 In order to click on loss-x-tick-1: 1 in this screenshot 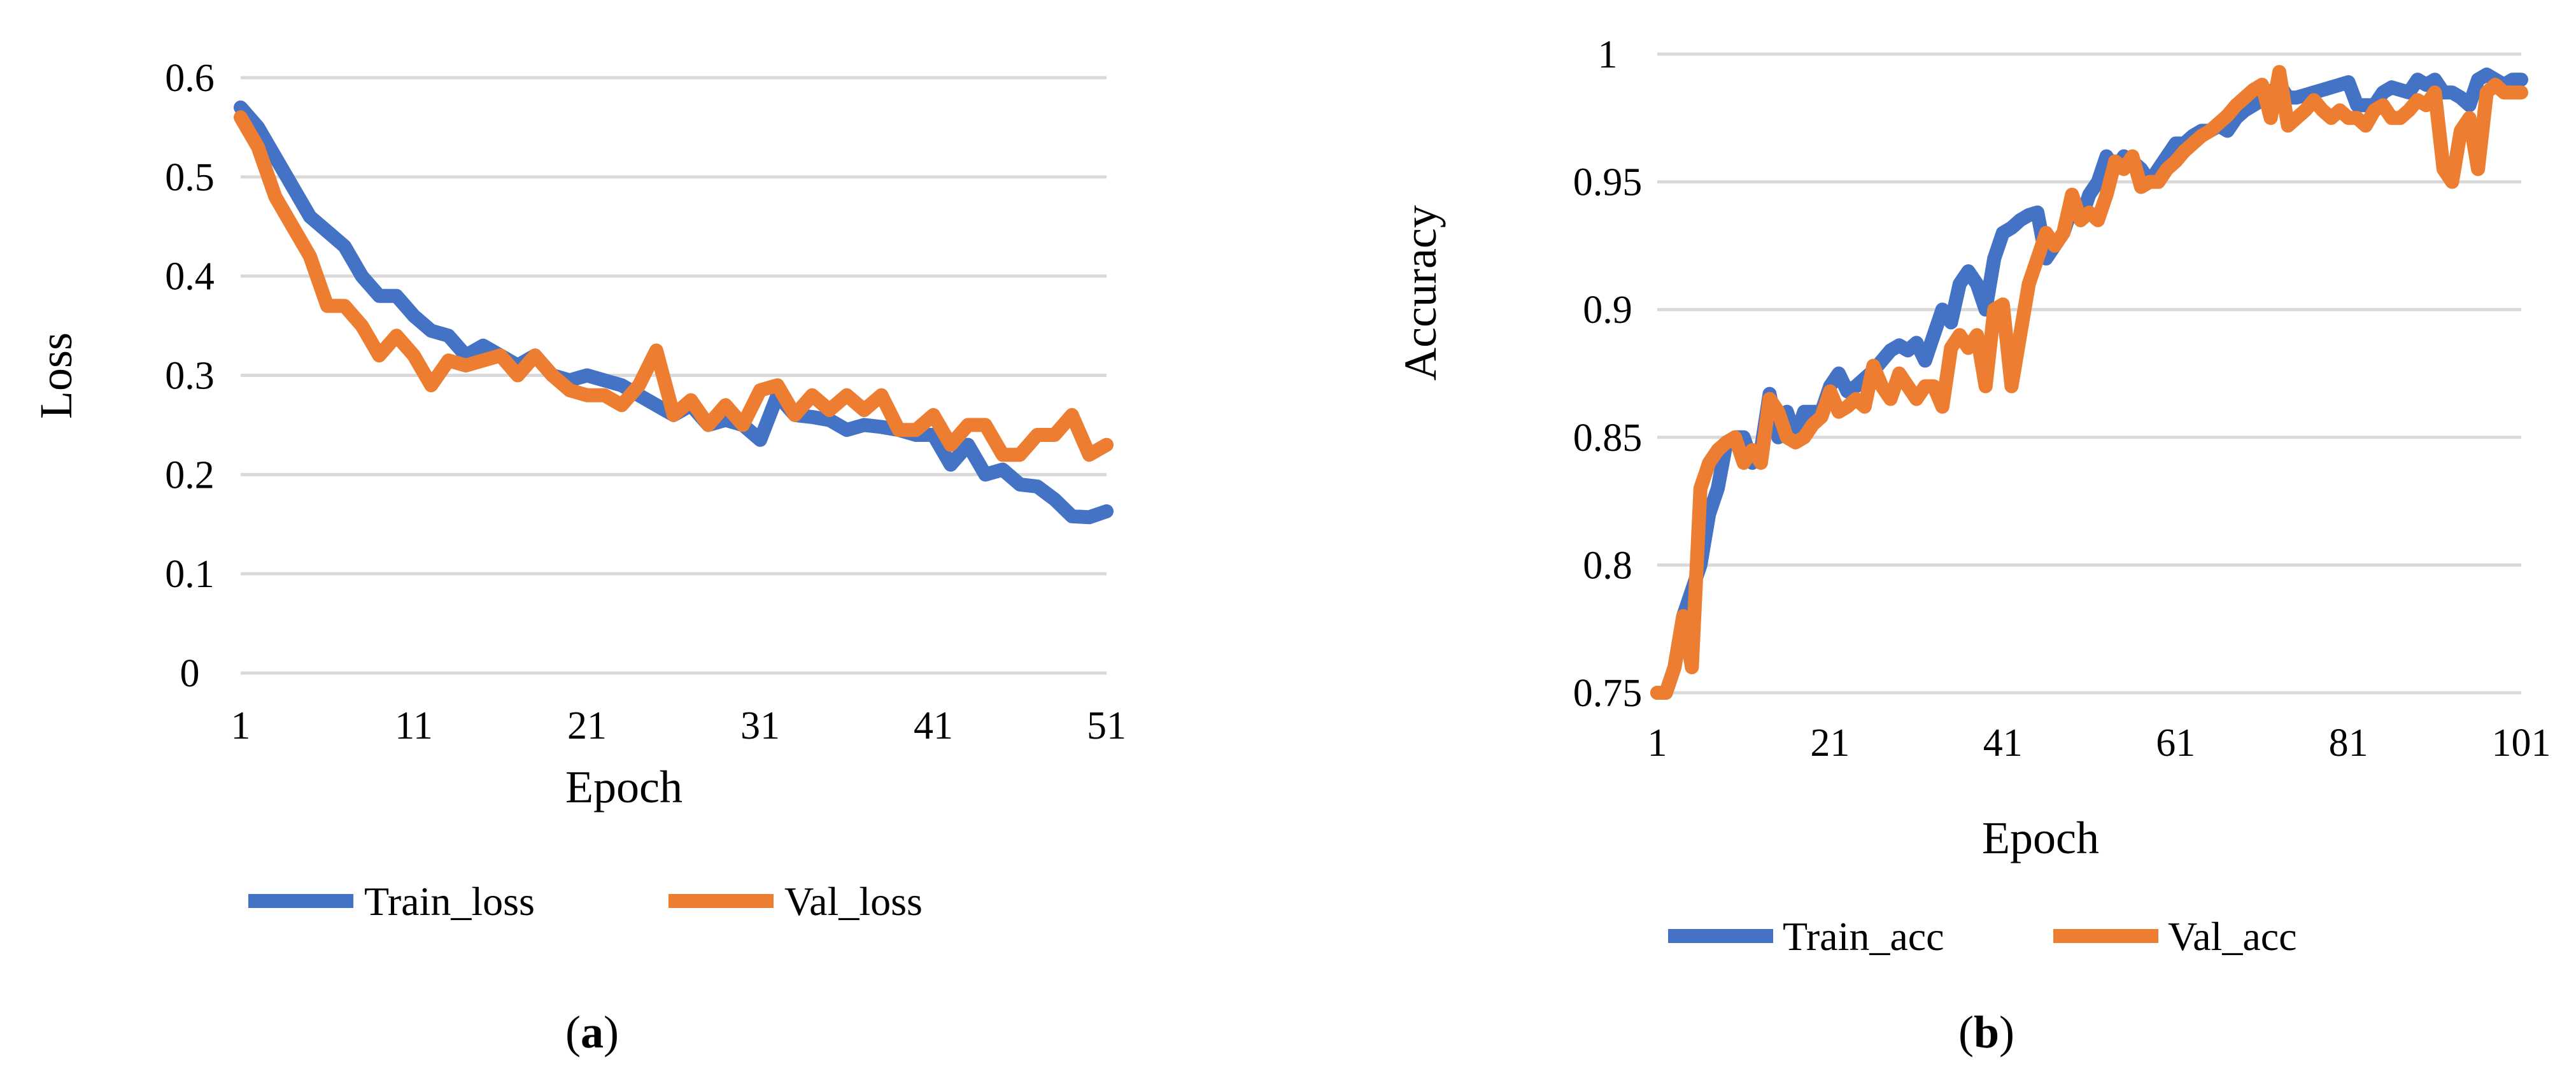, I will do `click(241, 726)`.